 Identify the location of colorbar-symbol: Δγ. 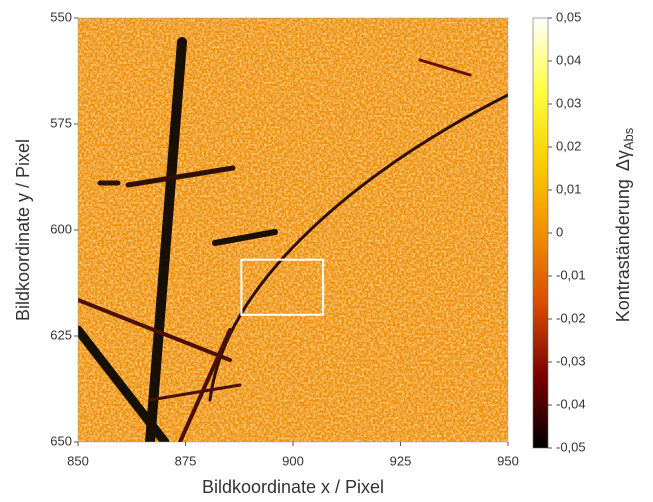
(623, 160).